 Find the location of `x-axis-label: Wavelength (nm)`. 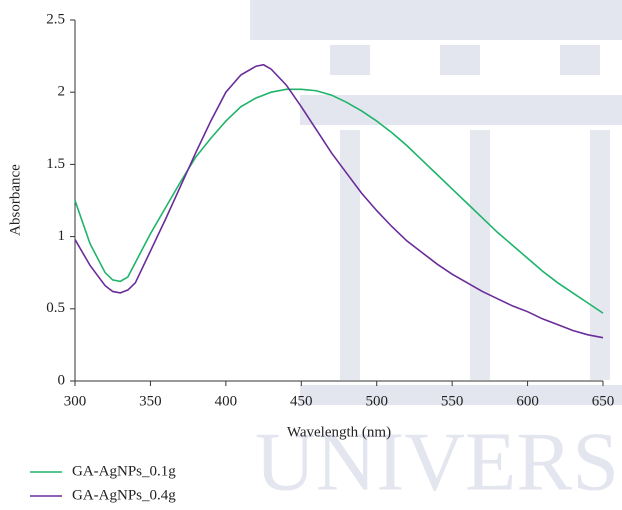

x-axis-label: Wavelength (nm) is located at coordinates (339, 432).